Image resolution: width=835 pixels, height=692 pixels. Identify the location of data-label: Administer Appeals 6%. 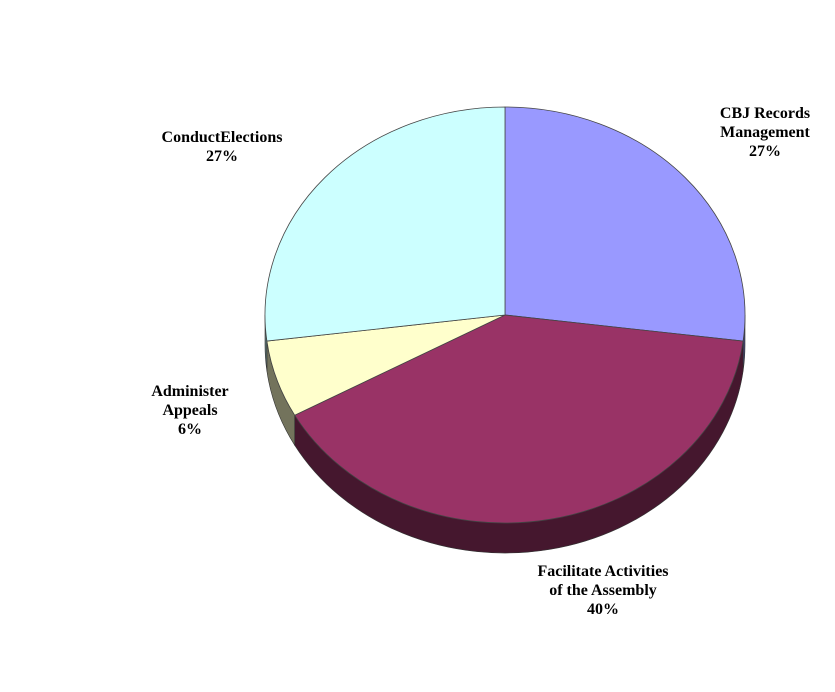
(190, 410).